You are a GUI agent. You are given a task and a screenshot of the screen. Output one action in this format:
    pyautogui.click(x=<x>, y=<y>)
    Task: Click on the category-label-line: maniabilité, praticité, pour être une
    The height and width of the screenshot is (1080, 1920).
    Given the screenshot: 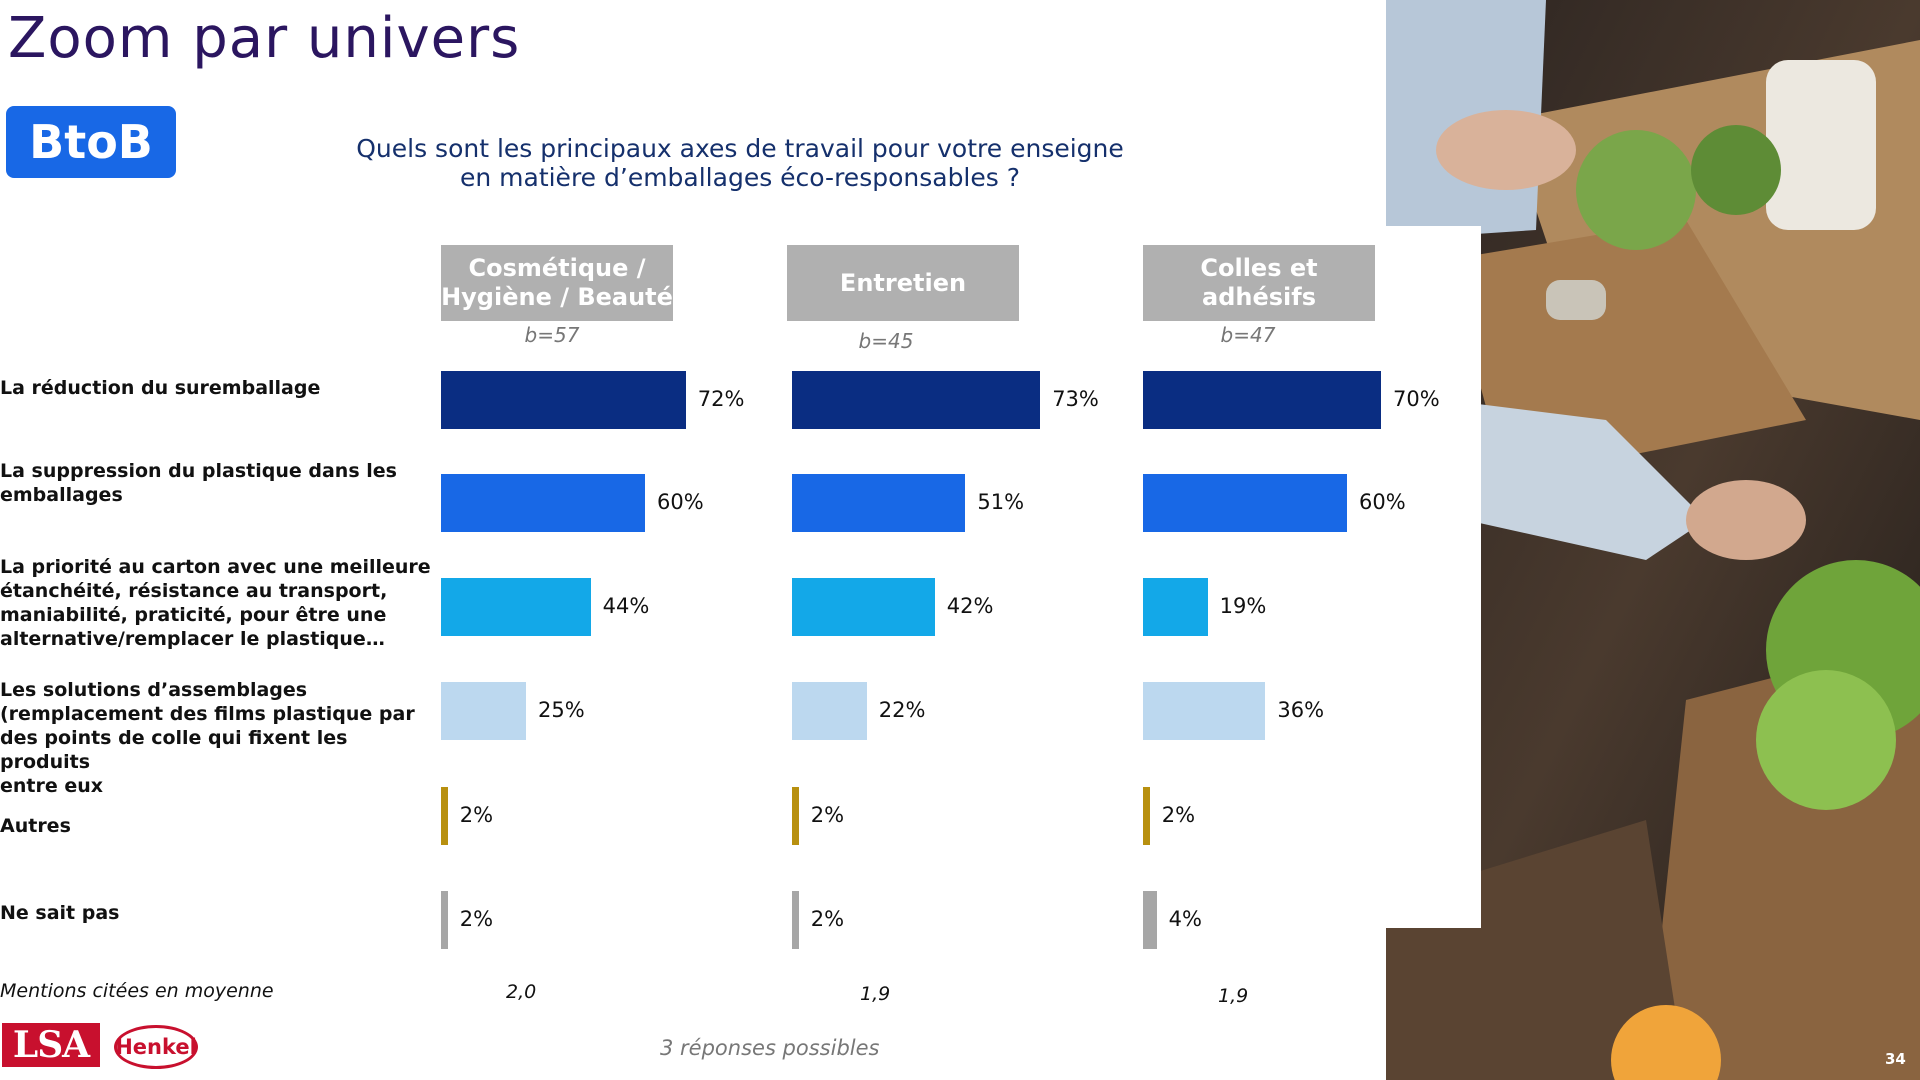 What is the action you would take?
    pyautogui.click(x=193, y=615)
    